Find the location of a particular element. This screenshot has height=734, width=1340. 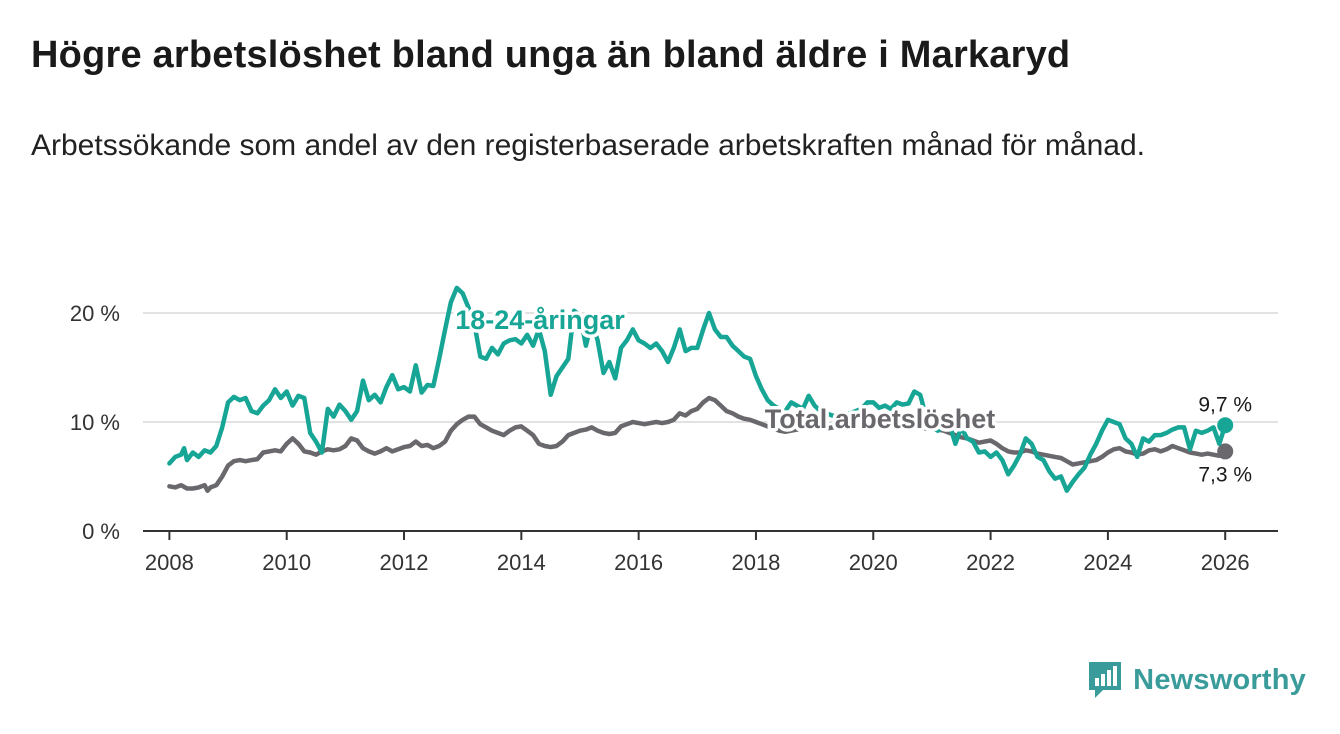

series-label-youth-halo: 18-24-åringar is located at coordinates (540, 320).